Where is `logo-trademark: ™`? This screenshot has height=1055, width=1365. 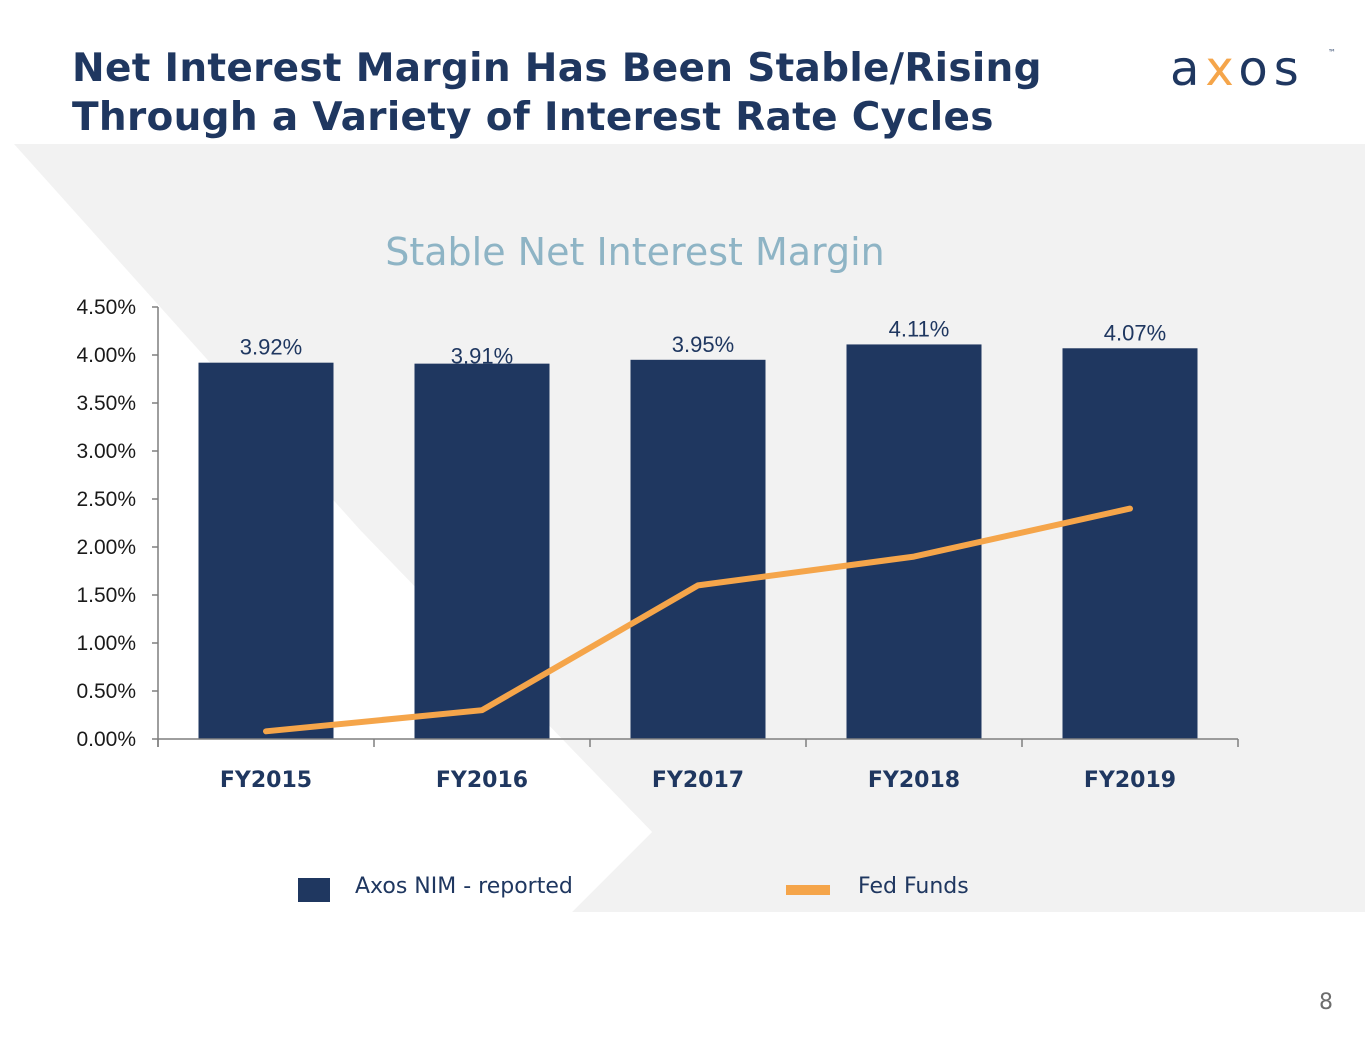
logo-trademark: ™ is located at coordinates (1332, 52).